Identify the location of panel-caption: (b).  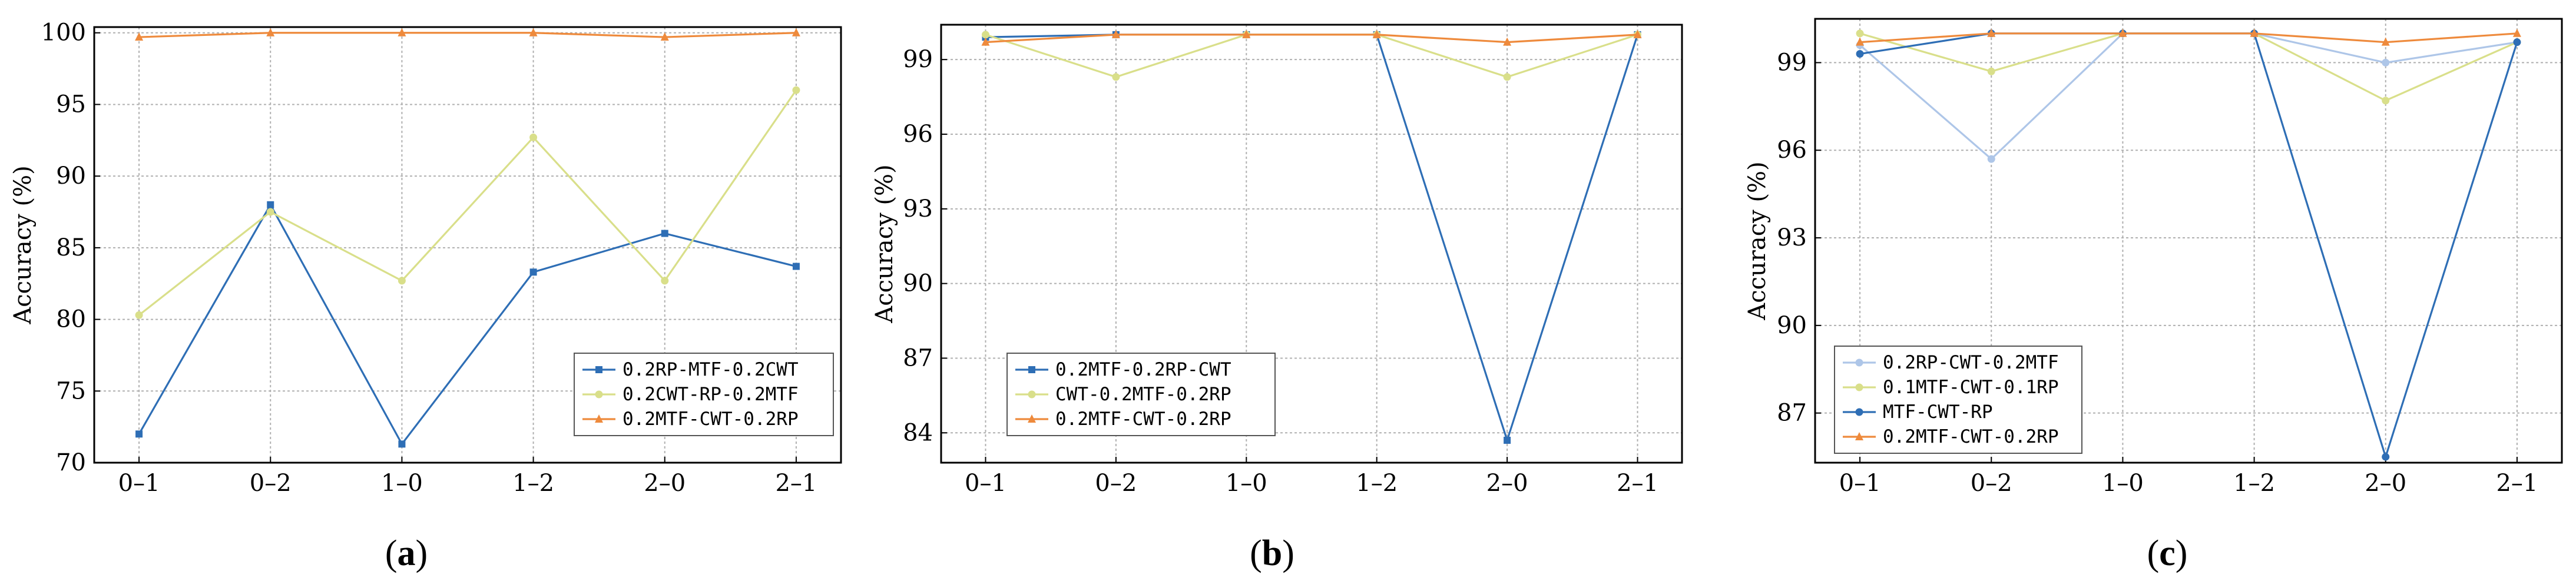
(1272, 553).